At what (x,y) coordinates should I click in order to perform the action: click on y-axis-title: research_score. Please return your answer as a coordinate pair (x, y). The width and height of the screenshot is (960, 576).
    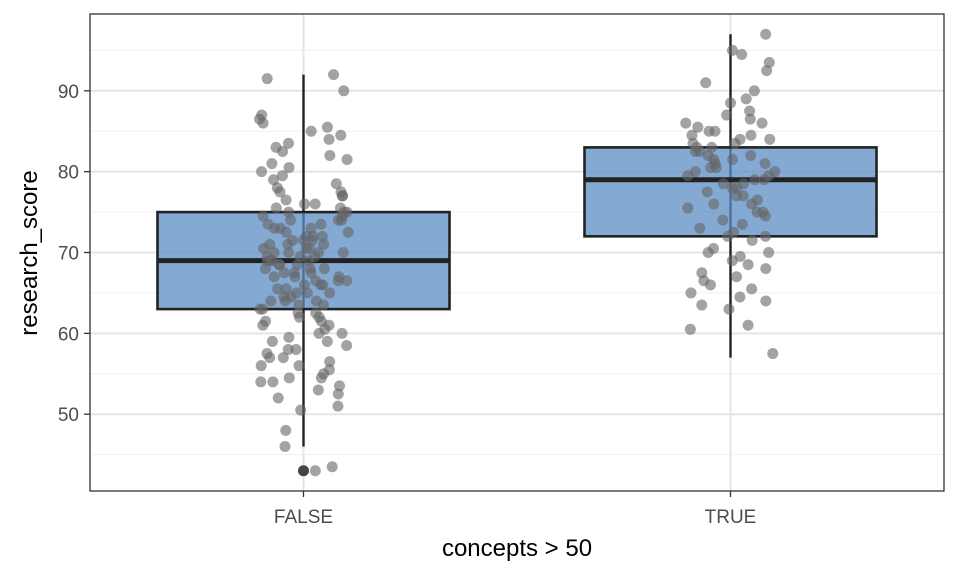
    Looking at the image, I should click on (29, 252).